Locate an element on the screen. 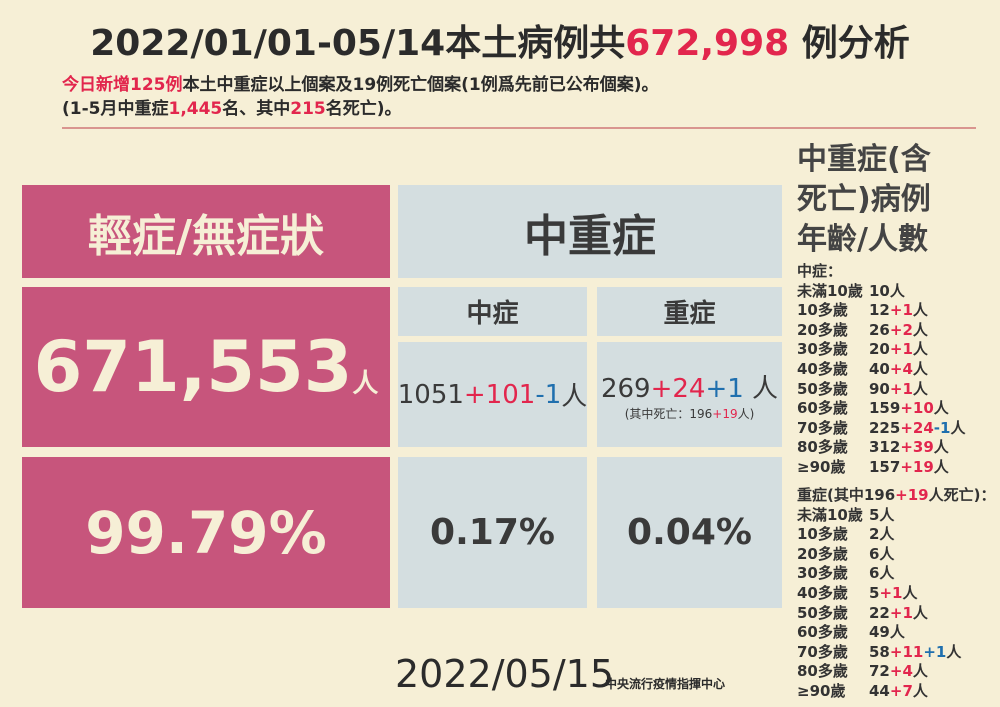 This screenshot has width=1000, height=707. text-segment: 人) is located at coordinates (746, 413).